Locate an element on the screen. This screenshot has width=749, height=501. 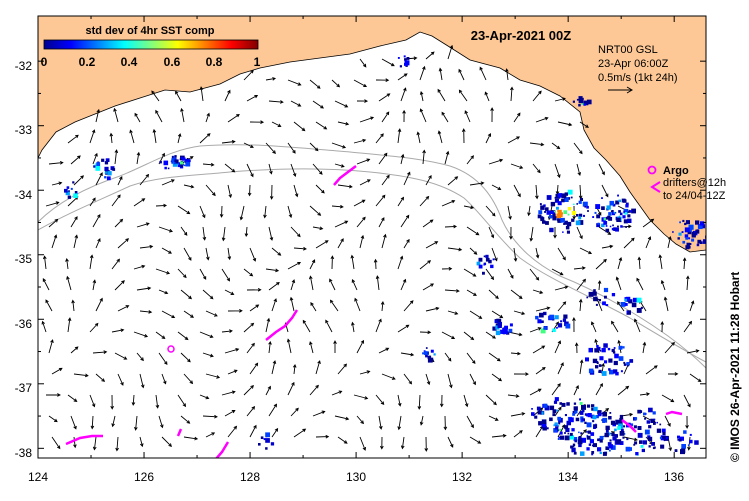
longitude-axis-labels: 124 126 128 130 132 134 136 is located at coordinates (356, 477).